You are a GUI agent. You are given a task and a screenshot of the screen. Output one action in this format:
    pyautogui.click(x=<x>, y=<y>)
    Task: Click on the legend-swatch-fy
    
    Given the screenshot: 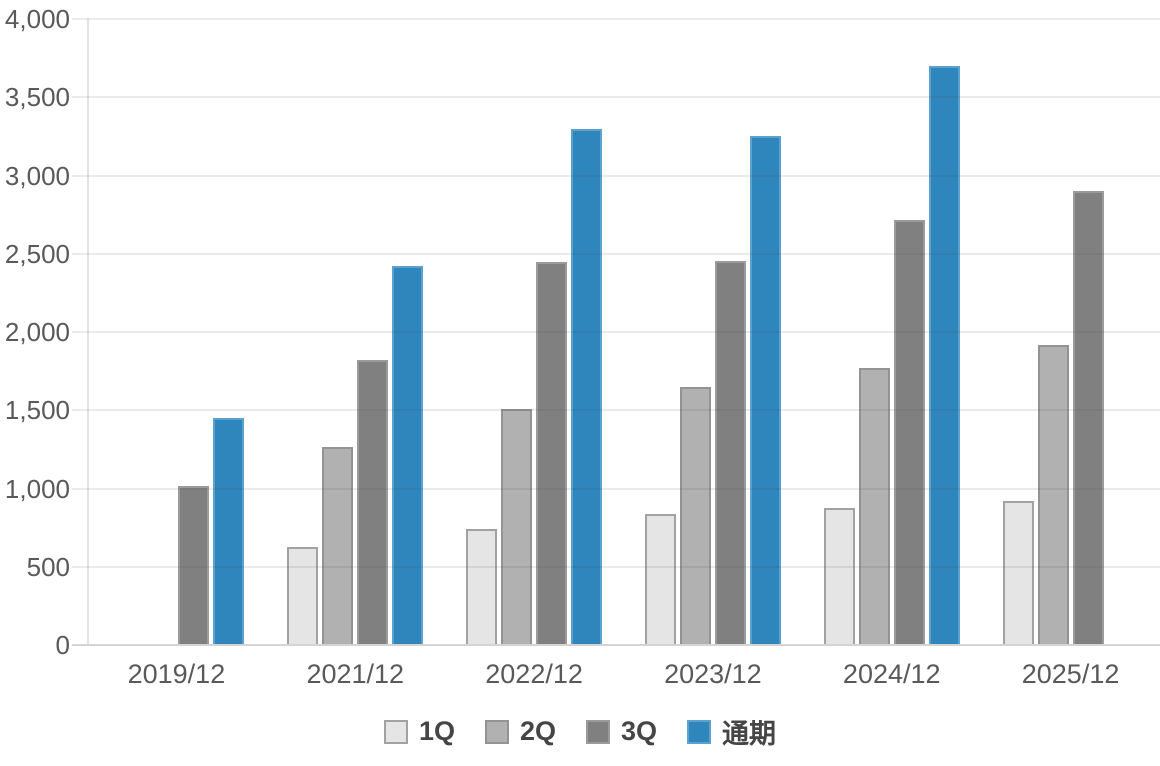 What is the action you would take?
    pyautogui.click(x=699, y=731)
    